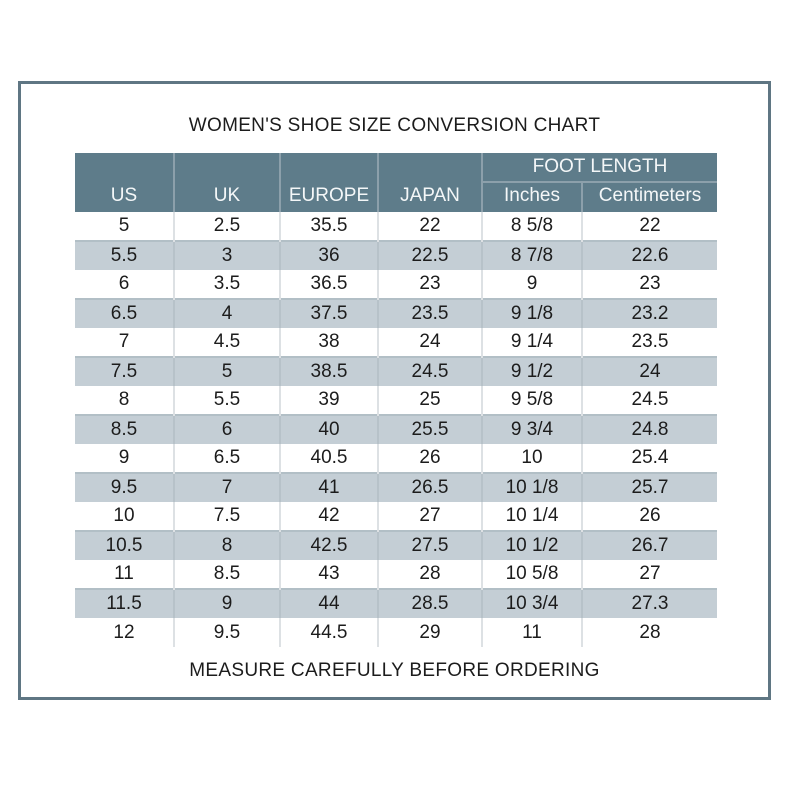  Describe the element at coordinates (226, 458) in the screenshot. I see `cell-uk: 6.5` at that location.